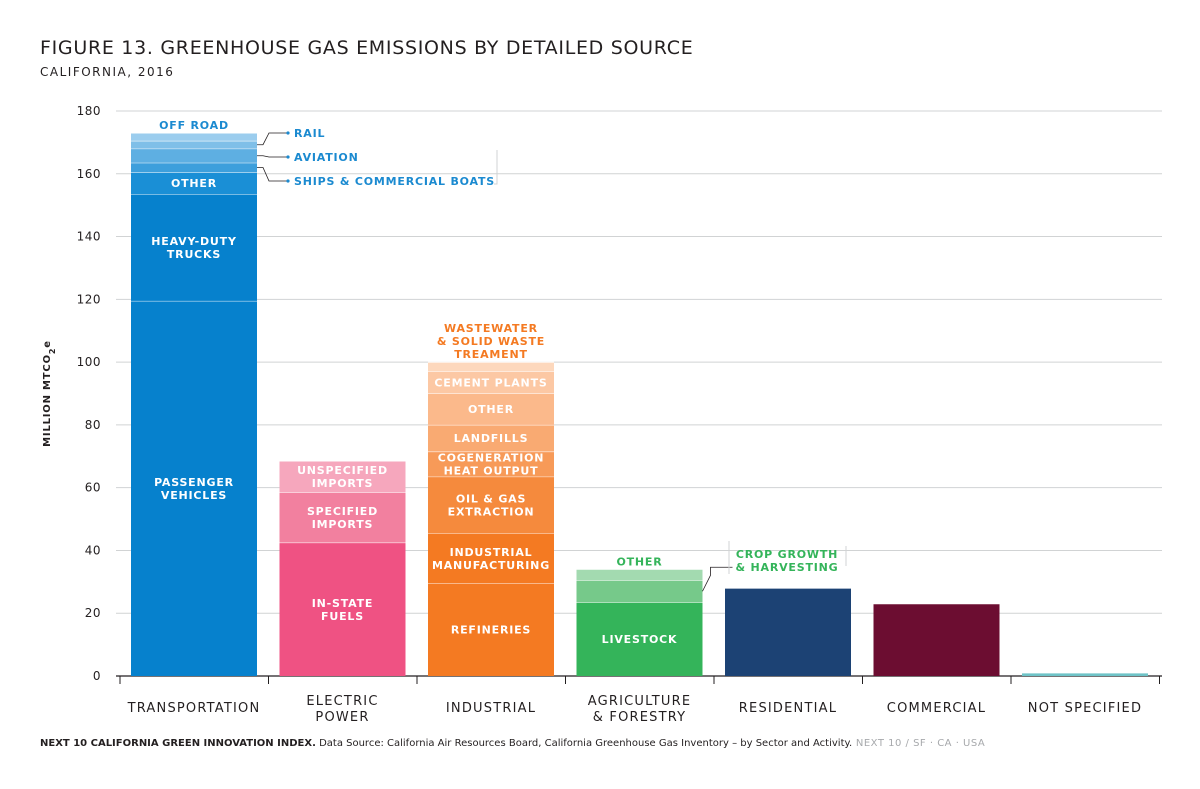  I want to click on category-label: POWER, so click(342, 717).